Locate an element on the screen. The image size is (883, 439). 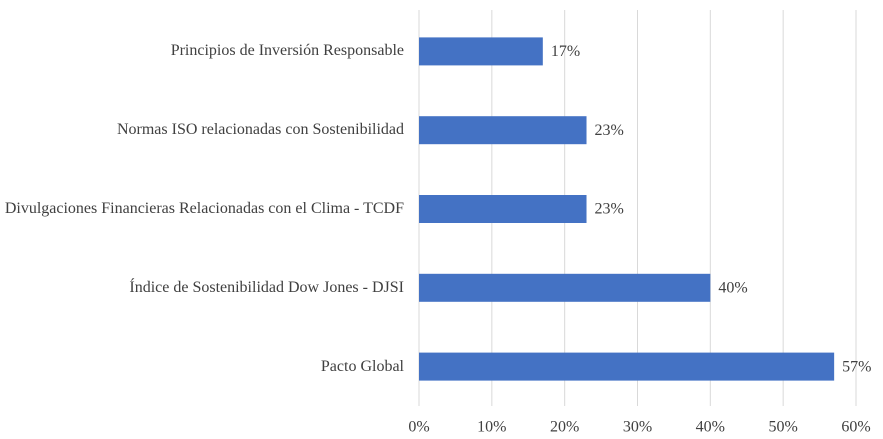
x-tick-label: 20% is located at coordinates (564, 427).